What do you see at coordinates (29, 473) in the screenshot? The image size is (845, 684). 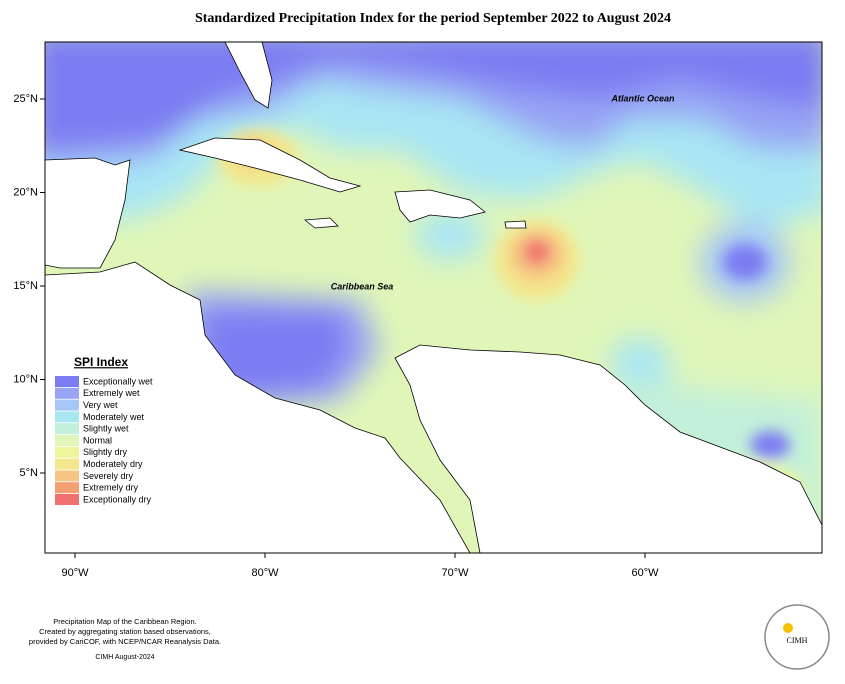 I see `y-tick-label: 5°N` at bounding box center [29, 473].